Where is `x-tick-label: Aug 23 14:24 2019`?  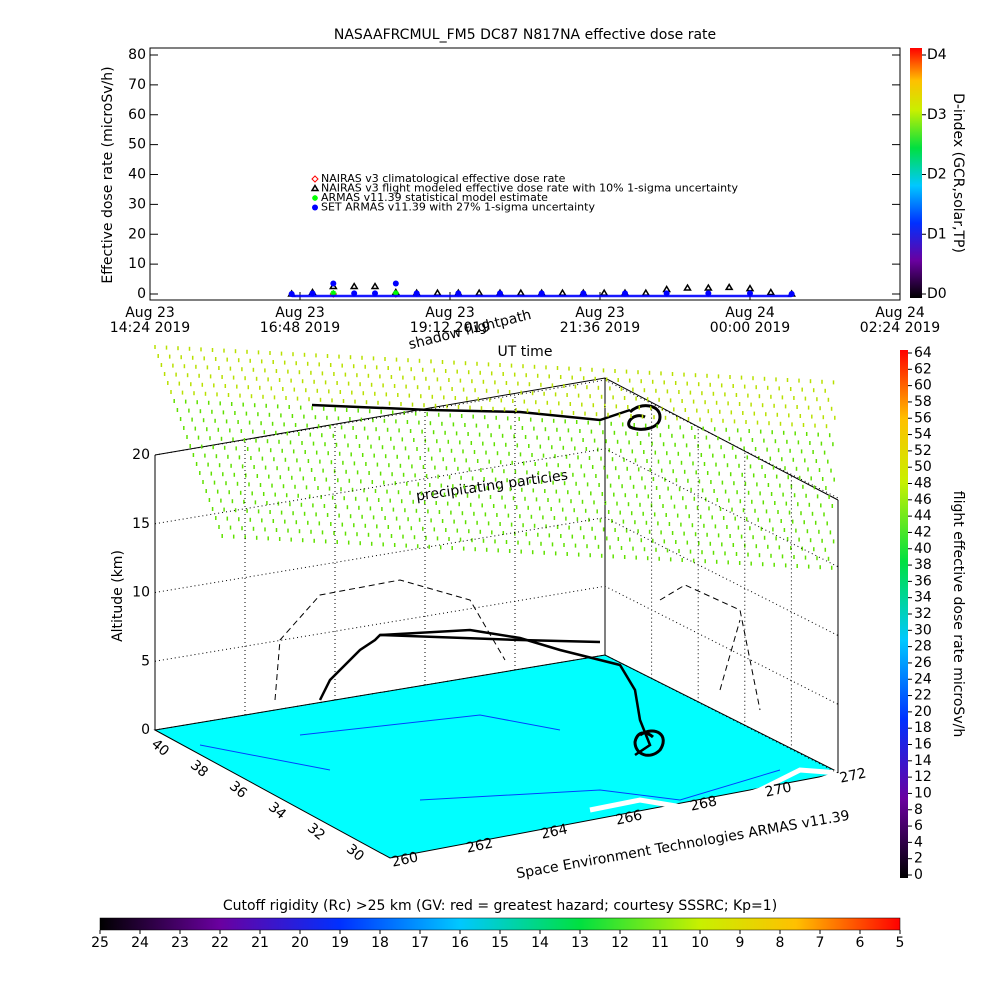 x-tick-label: Aug 23 14:24 2019 is located at coordinates (150, 320).